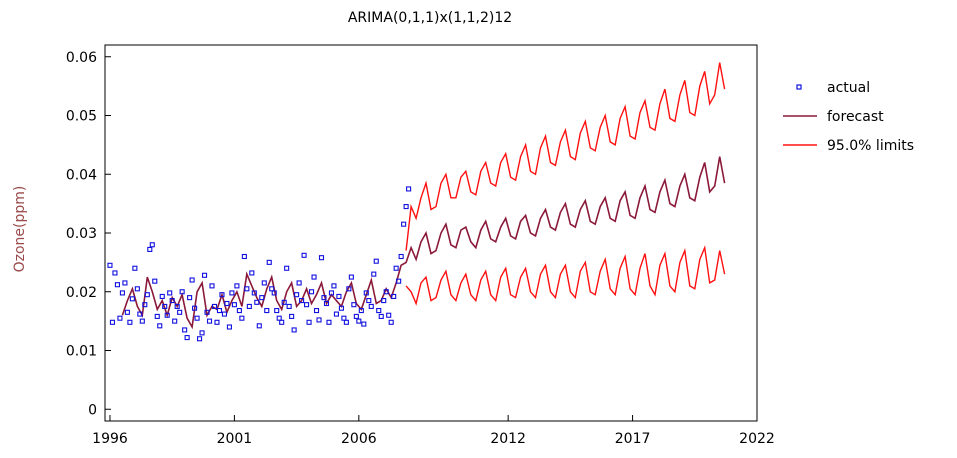 This screenshot has width=957, height=458. Describe the element at coordinates (757, 439) in the screenshot. I see `x-tick-label: 2022` at that location.